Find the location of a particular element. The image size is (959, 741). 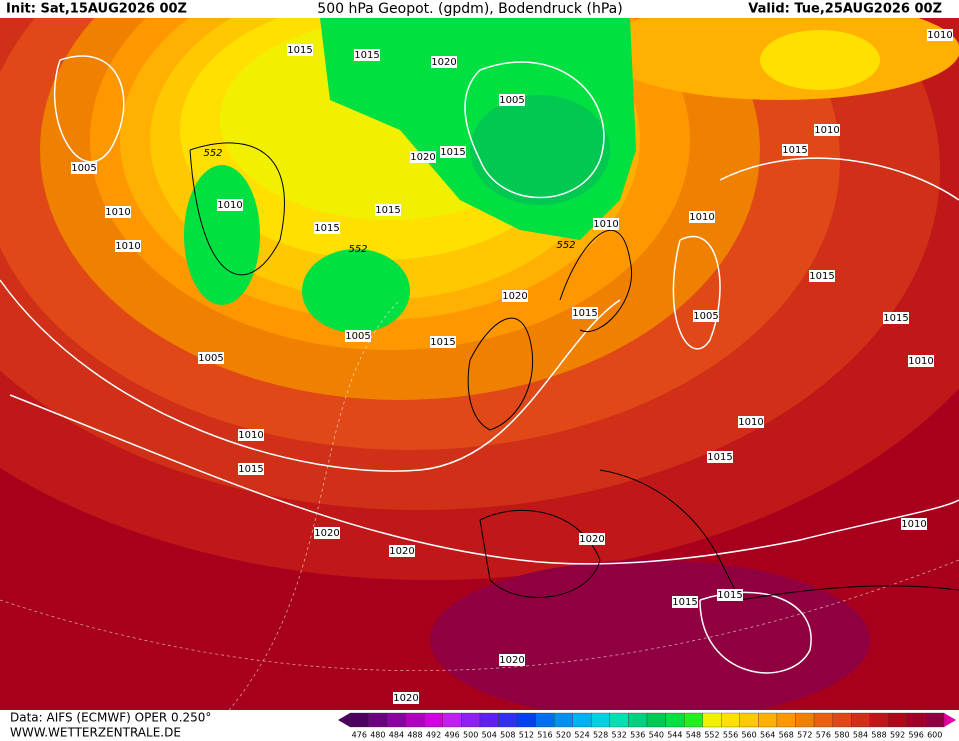

colorbar-label: 476 is located at coordinates (359, 735).